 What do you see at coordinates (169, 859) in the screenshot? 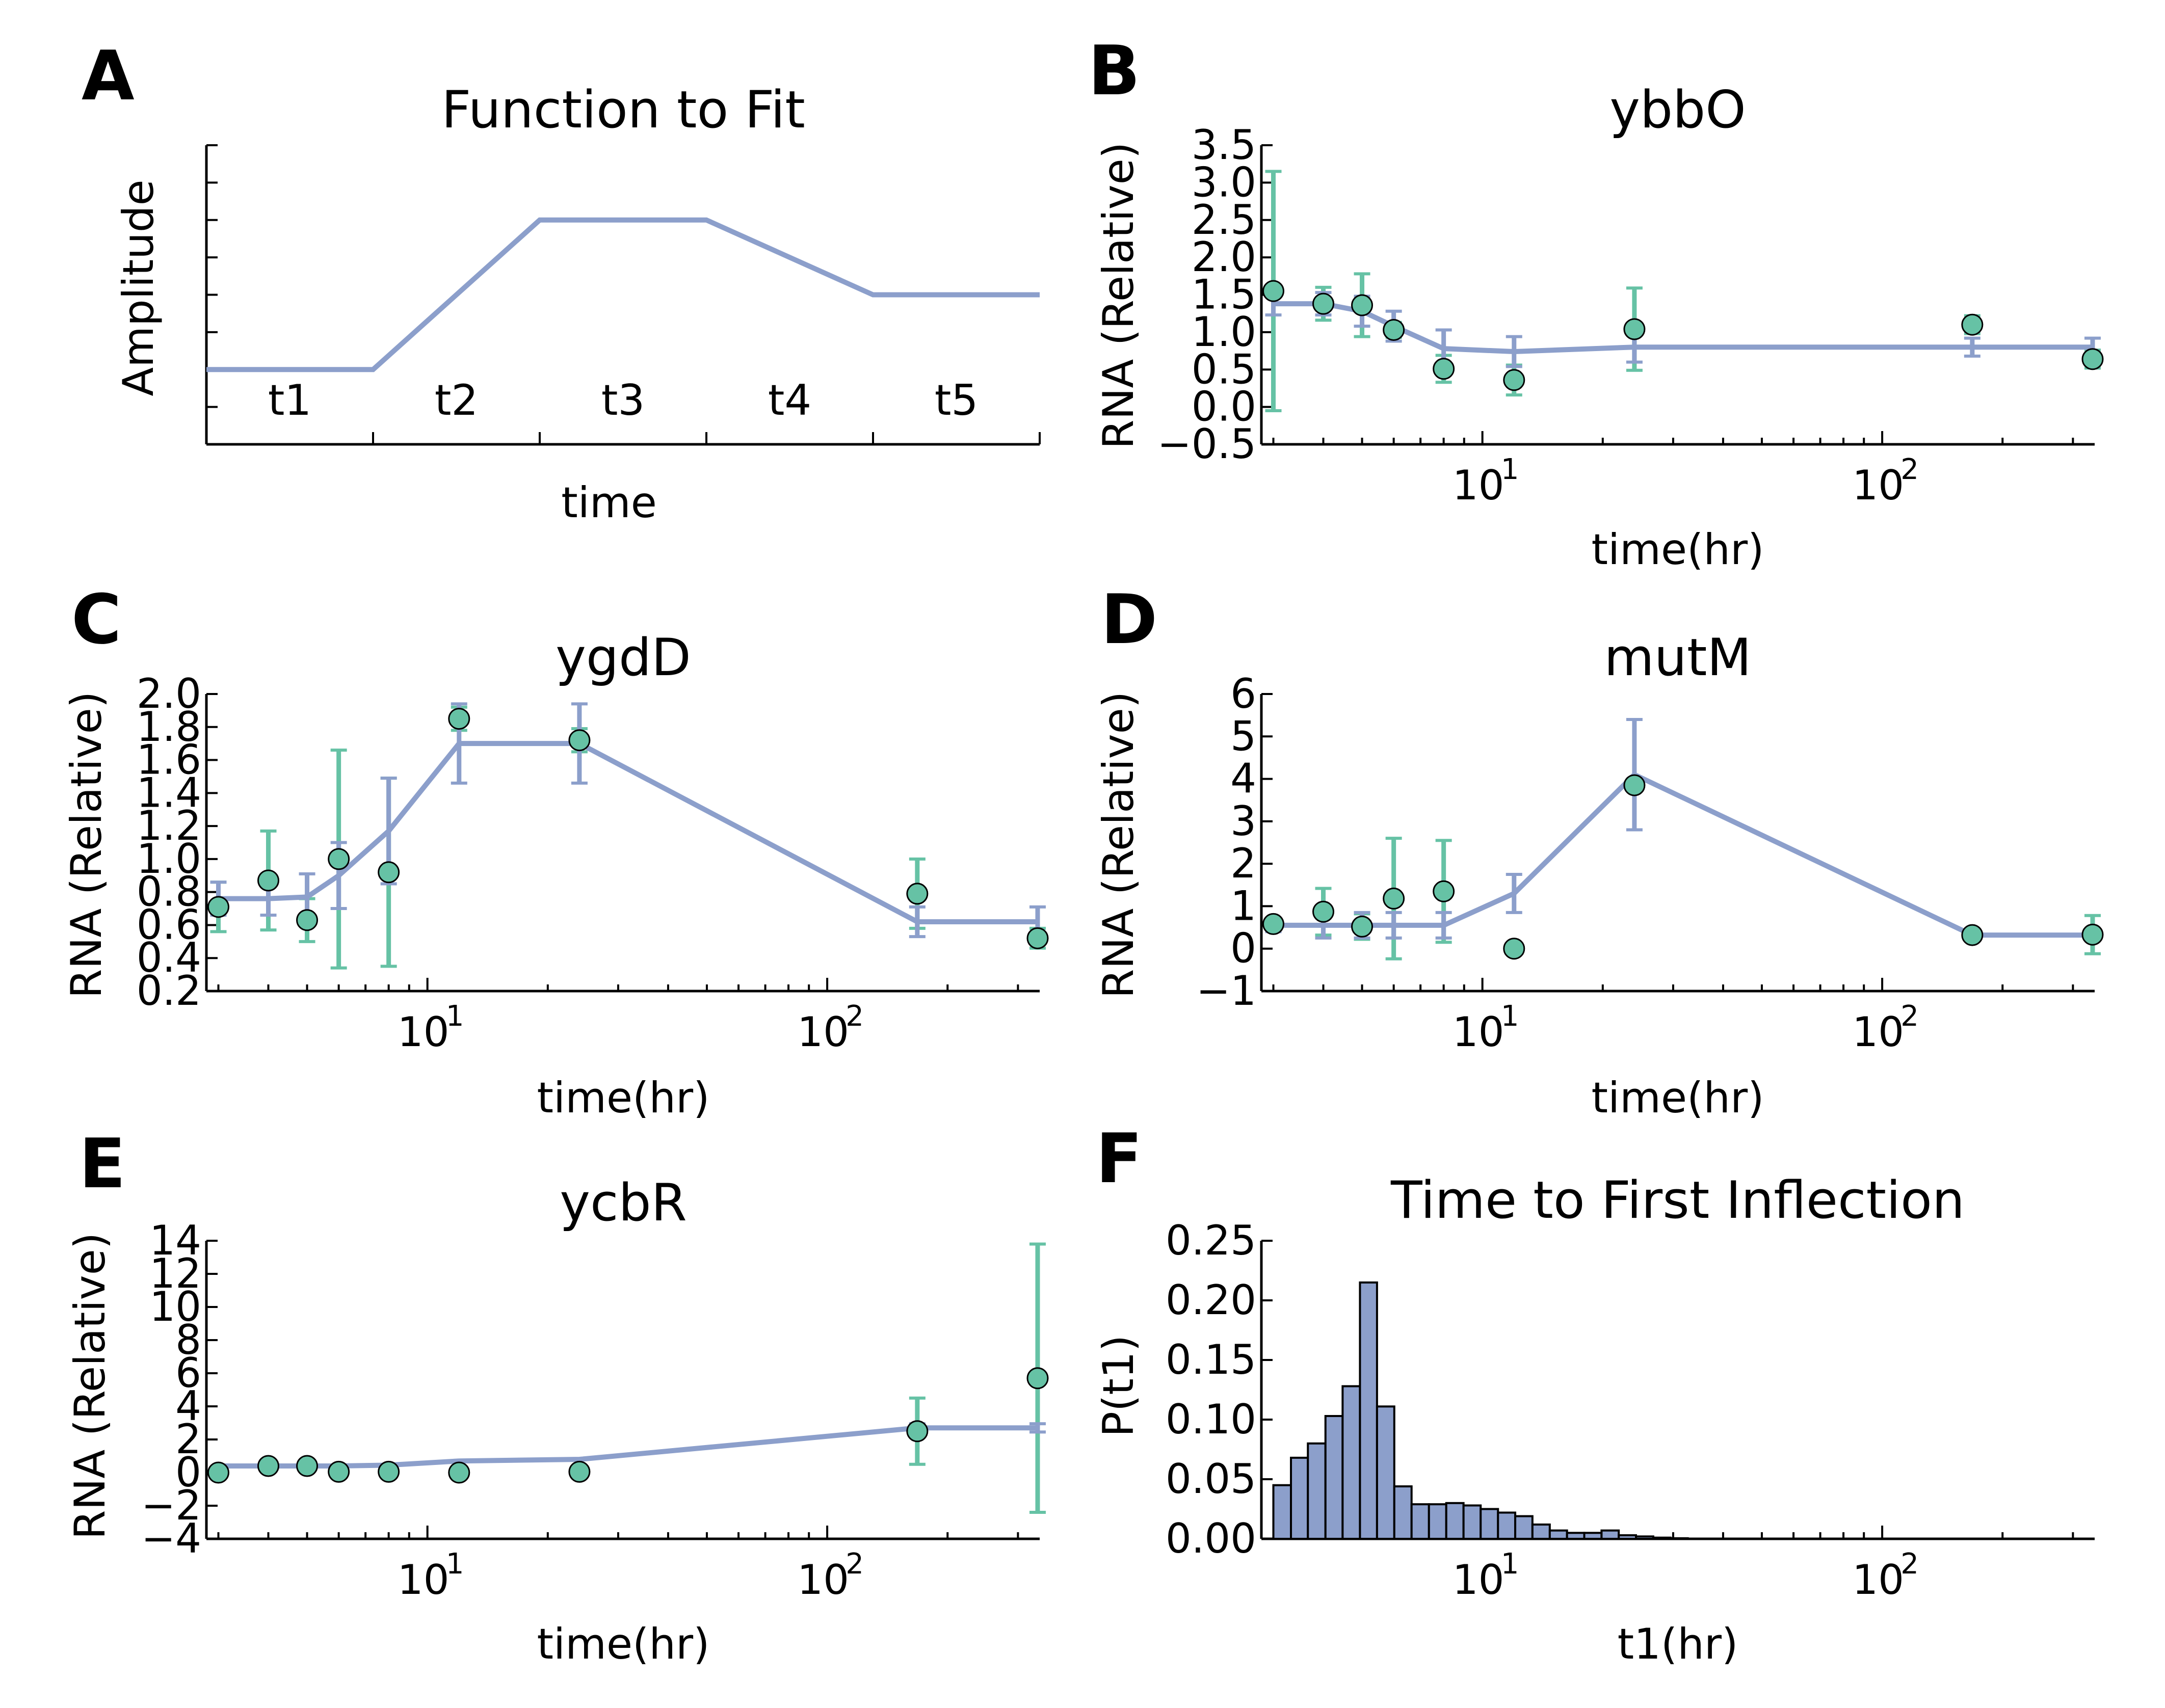
I see `y-tick-label-c: 1.0` at bounding box center [169, 859].